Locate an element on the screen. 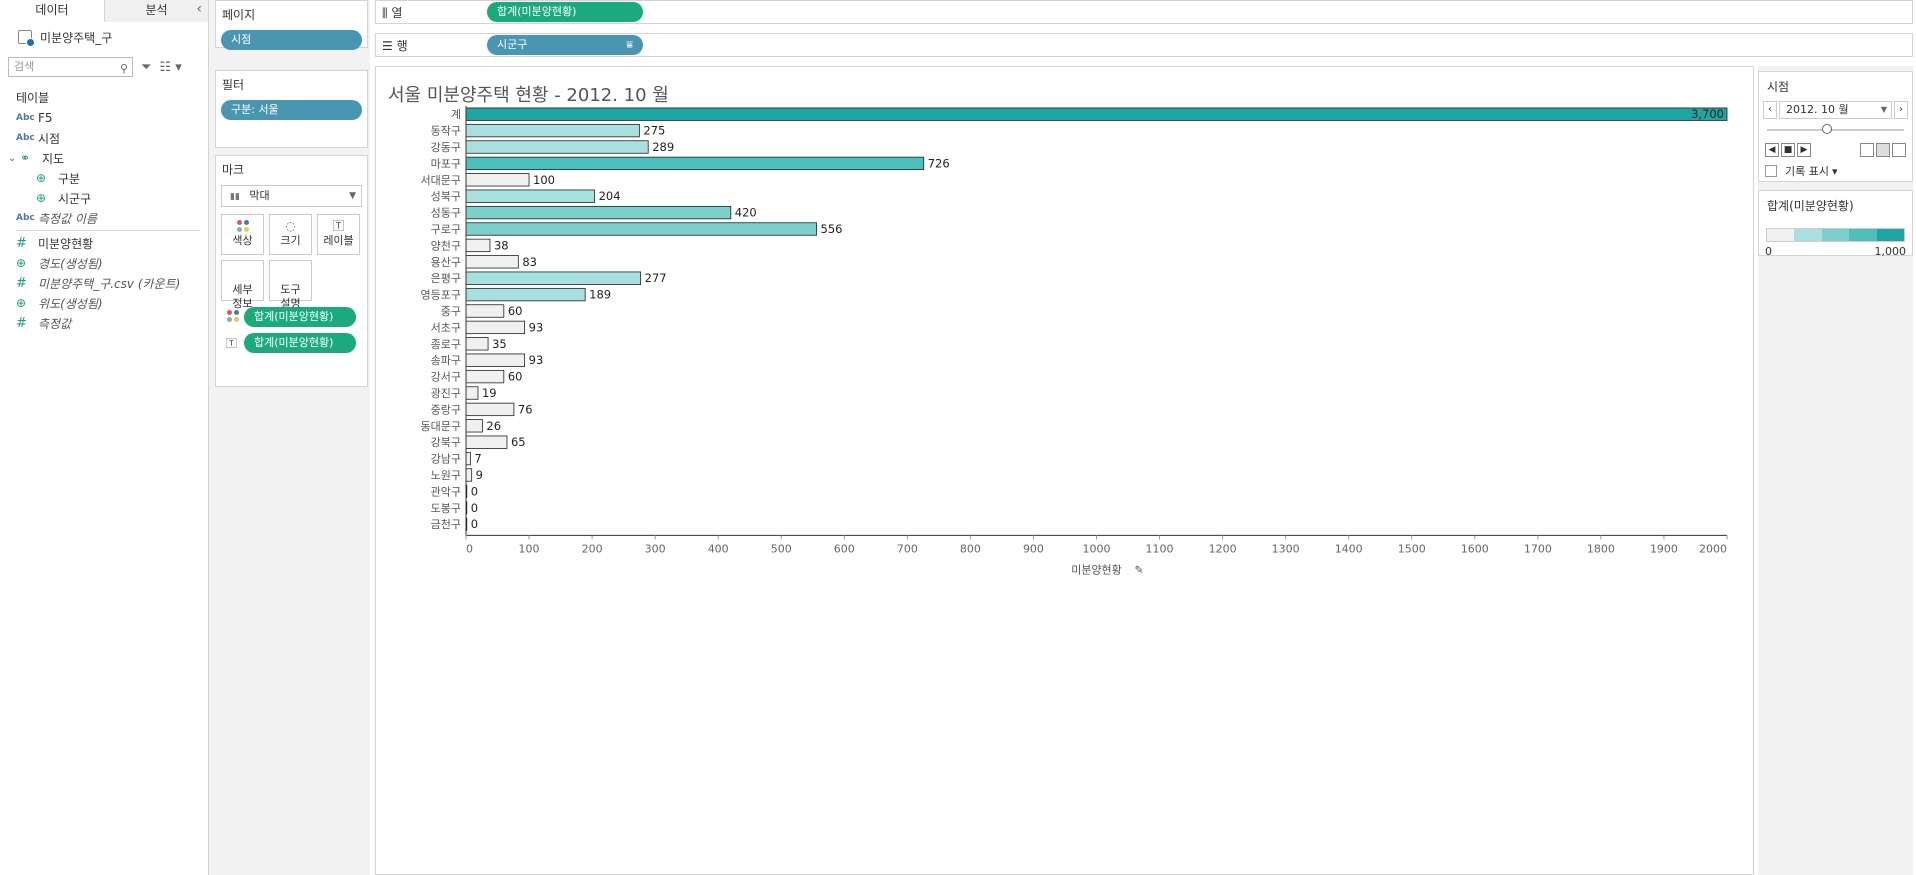  sort-icon: ⩸ is located at coordinates (629, 44).